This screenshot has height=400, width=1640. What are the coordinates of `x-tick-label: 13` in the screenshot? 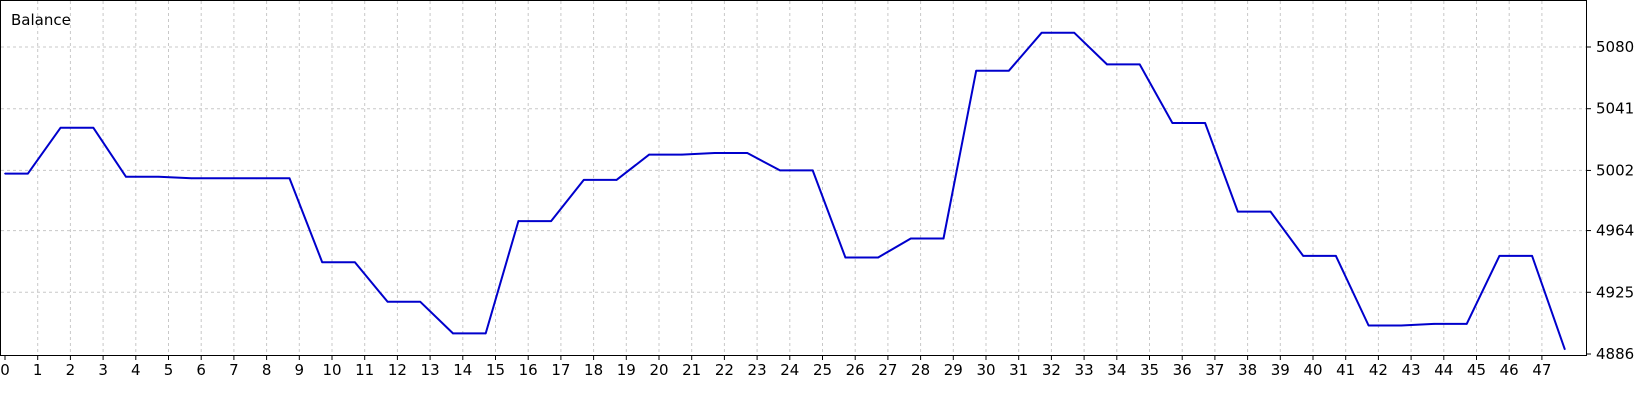 It's located at (430, 370).